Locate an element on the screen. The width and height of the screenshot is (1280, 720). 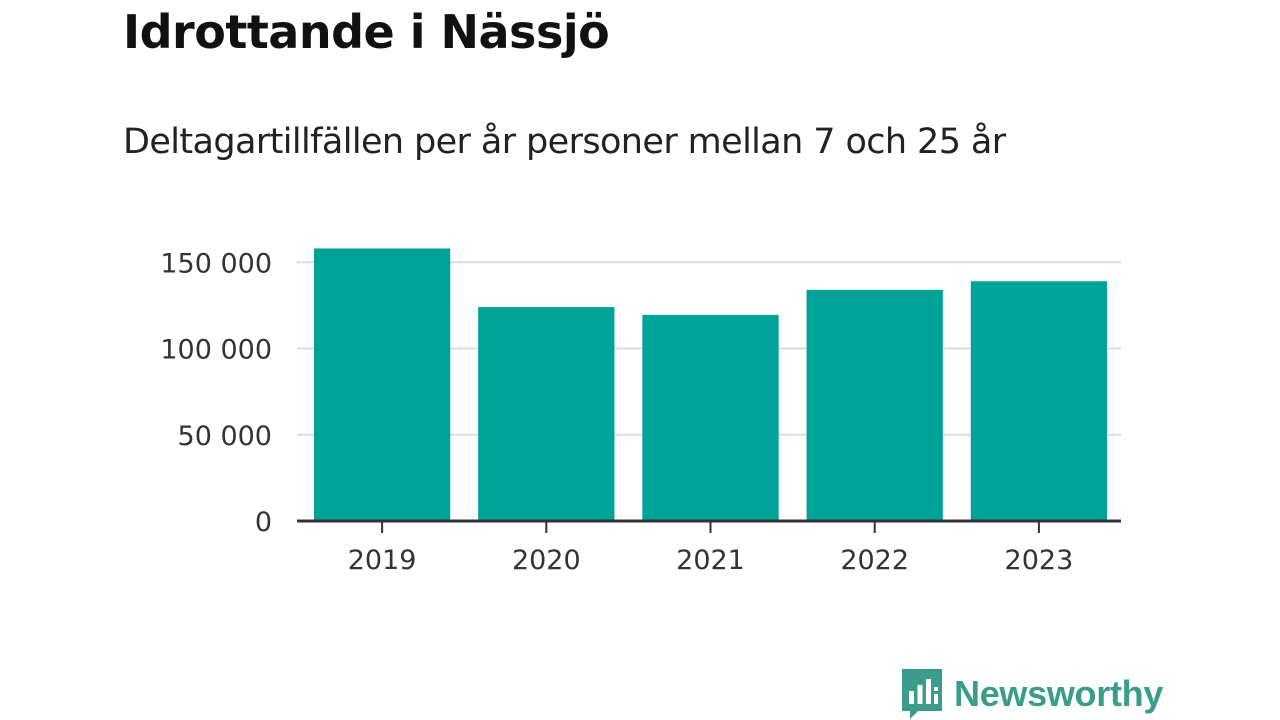
y-tick-label: 150 000 is located at coordinates (216, 263).